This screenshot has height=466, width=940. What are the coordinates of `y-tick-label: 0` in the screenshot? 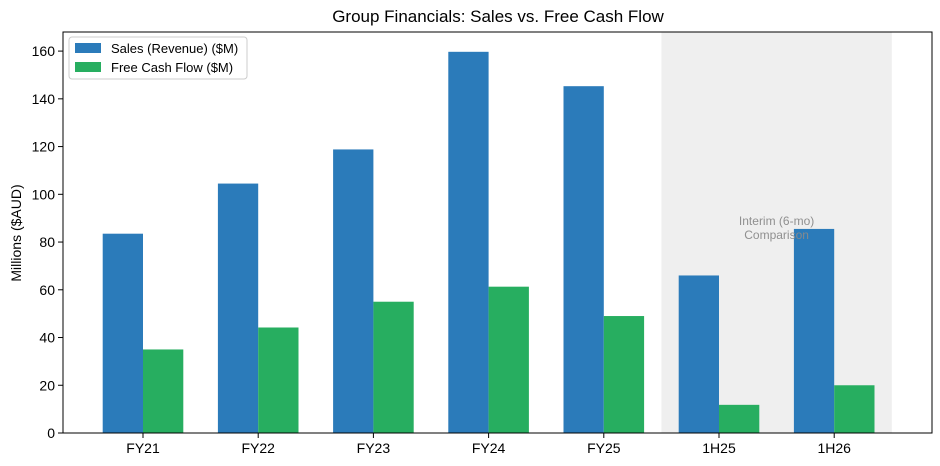 It's located at (51, 433).